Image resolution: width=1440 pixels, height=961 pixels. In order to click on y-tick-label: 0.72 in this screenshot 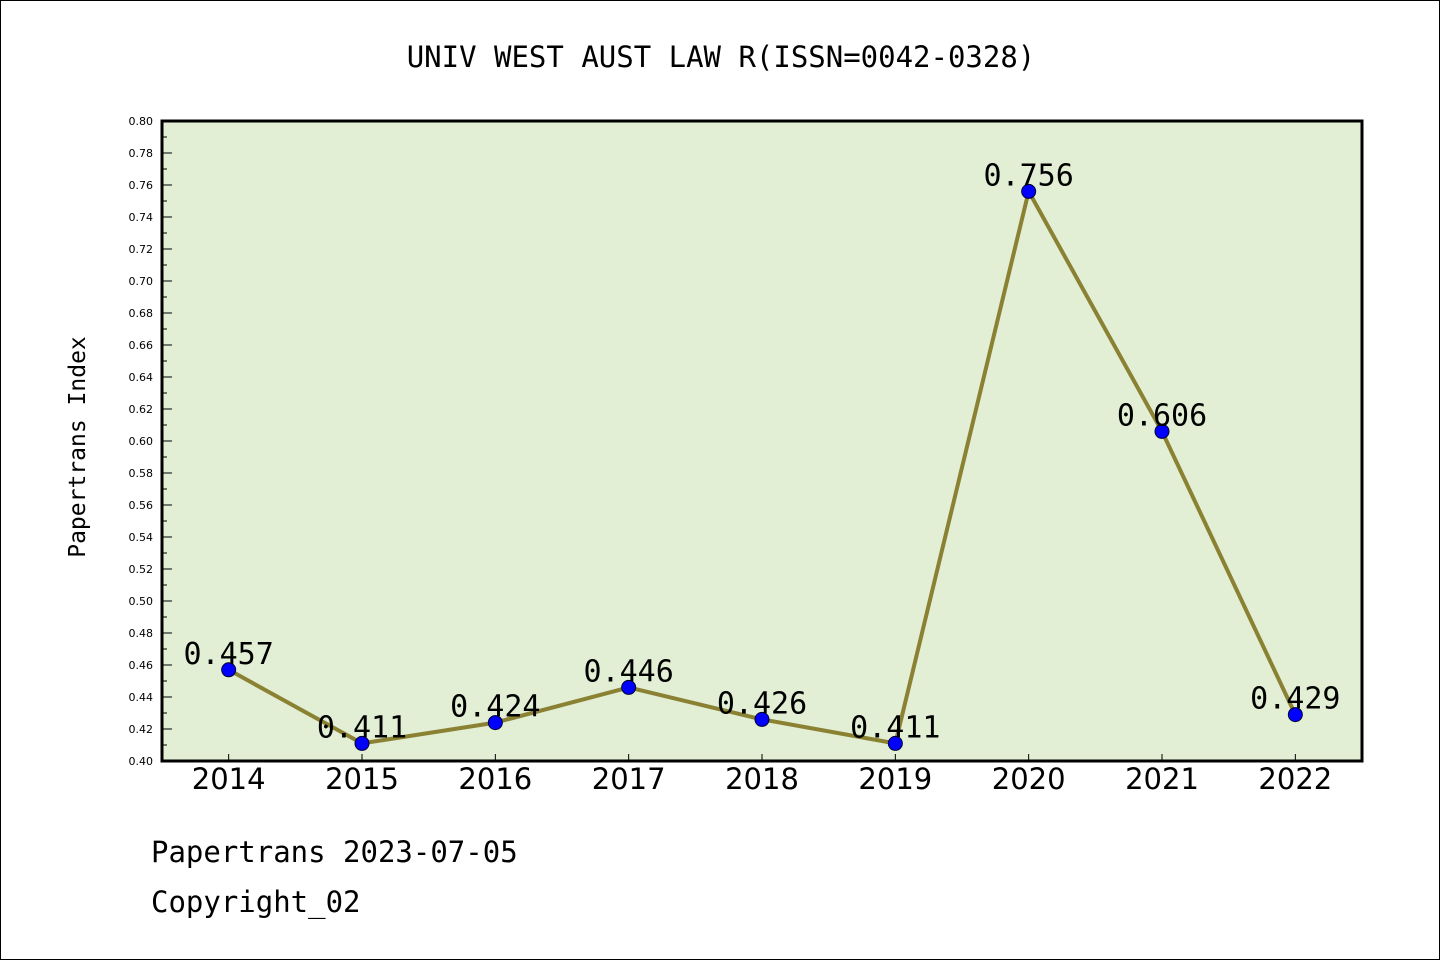, I will do `click(141, 249)`.